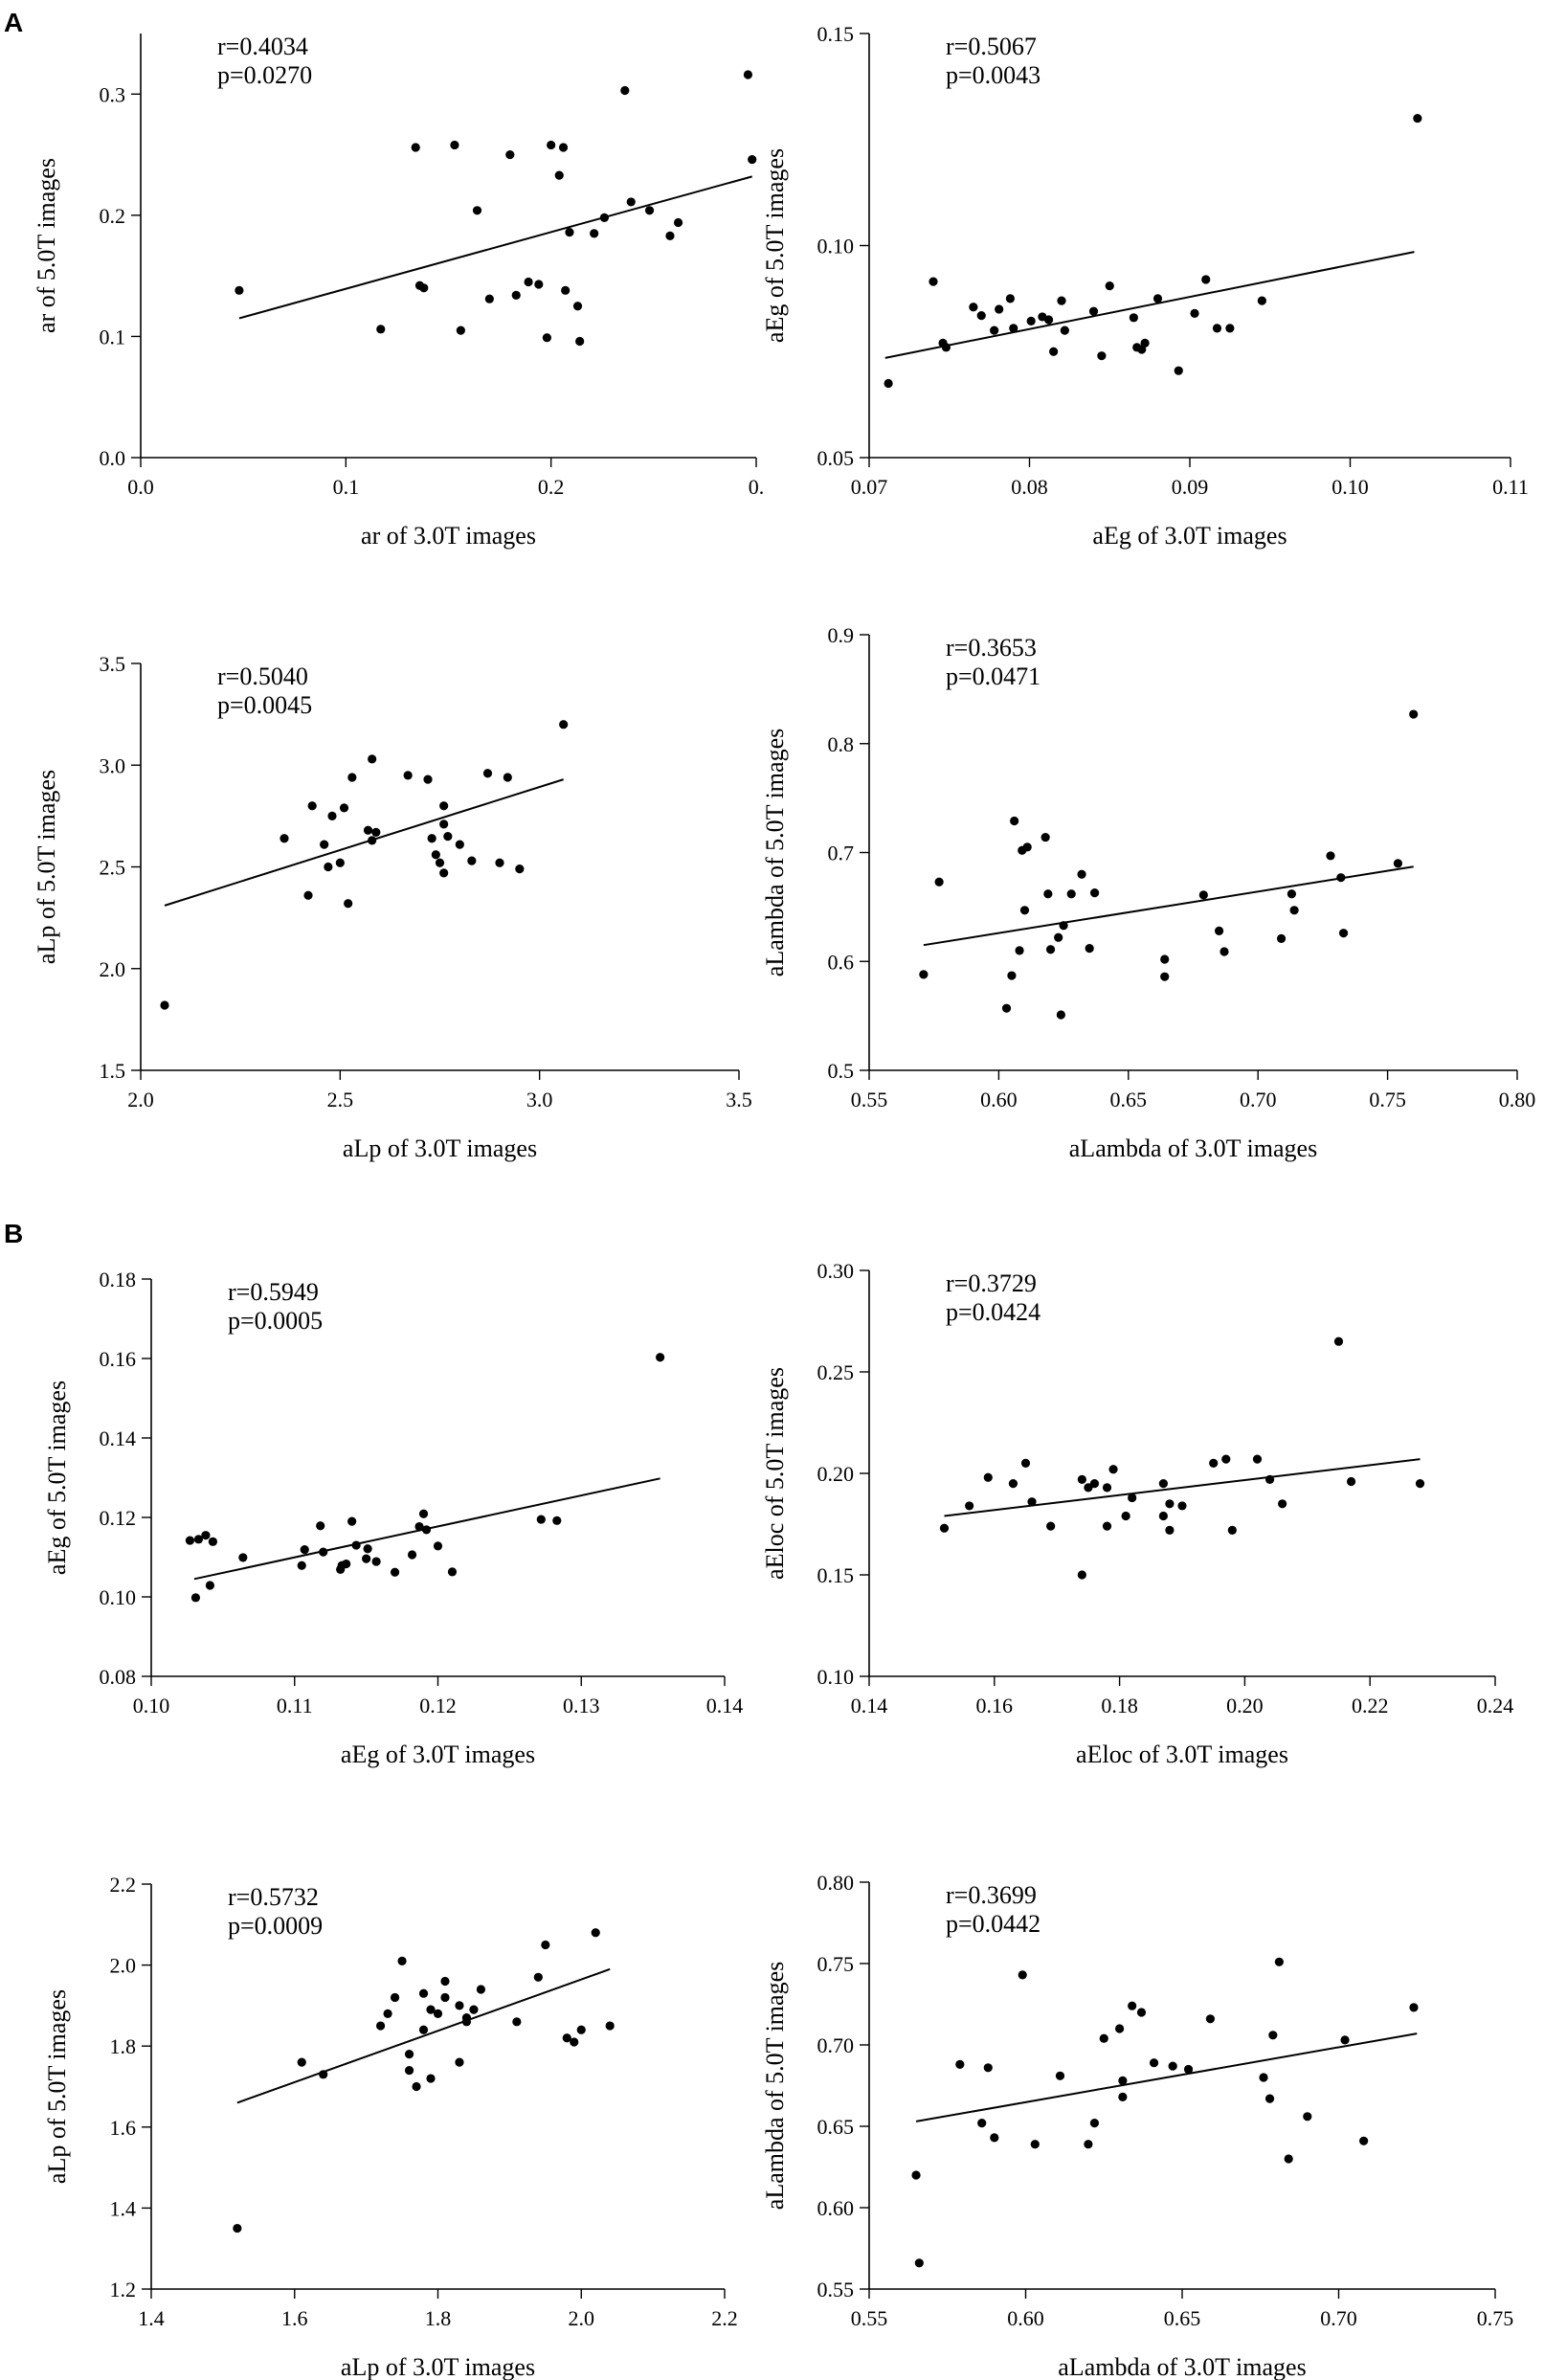 This screenshot has width=1544, height=2380. What do you see at coordinates (273, 1292) in the screenshot?
I see `r-value-label: r=0.5949` at bounding box center [273, 1292].